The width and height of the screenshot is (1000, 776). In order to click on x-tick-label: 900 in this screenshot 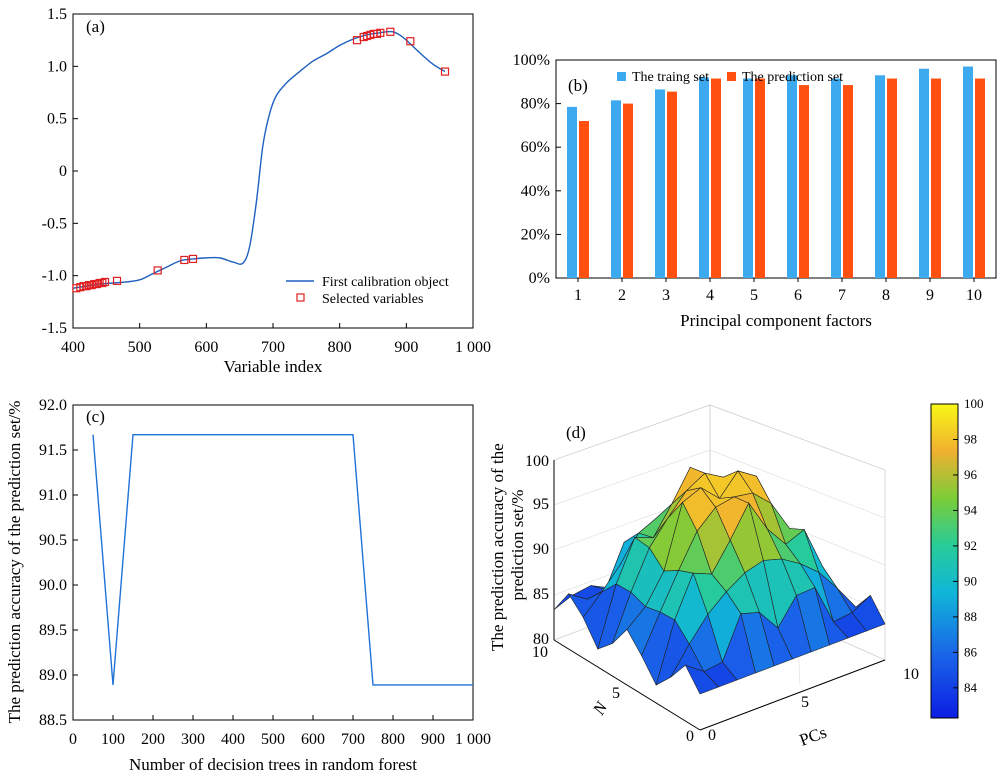, I will do `click(406, 347)`.